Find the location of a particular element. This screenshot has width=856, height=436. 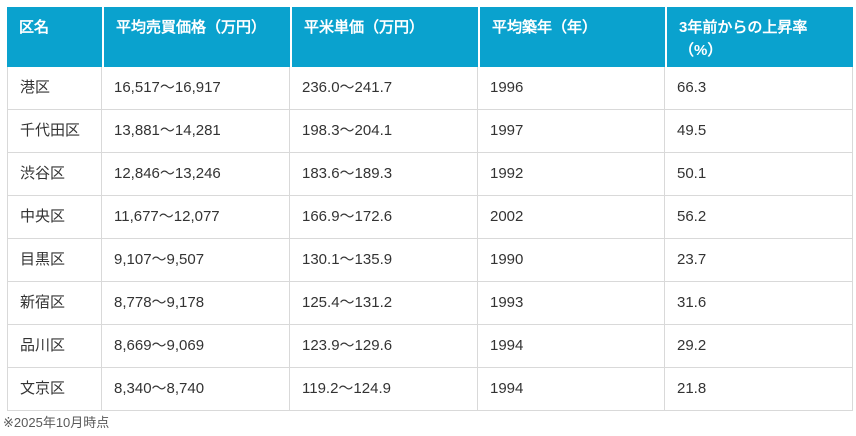

unit-price-cell: 166.9〜172.6 is located at coordinates (384, 217).